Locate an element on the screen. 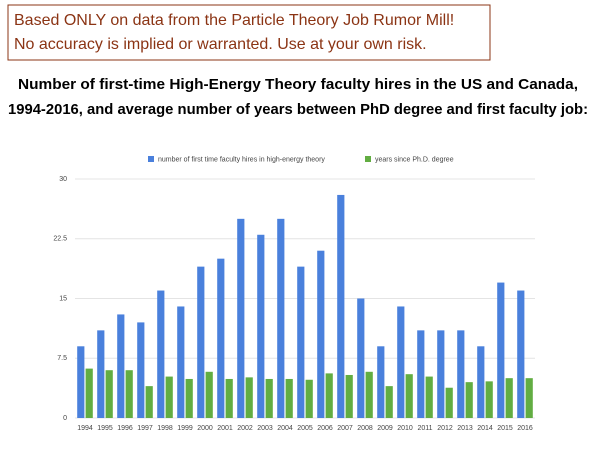 The image size is (600, 450). x-tick-label: 2008 is located at coordinates (365, 428).